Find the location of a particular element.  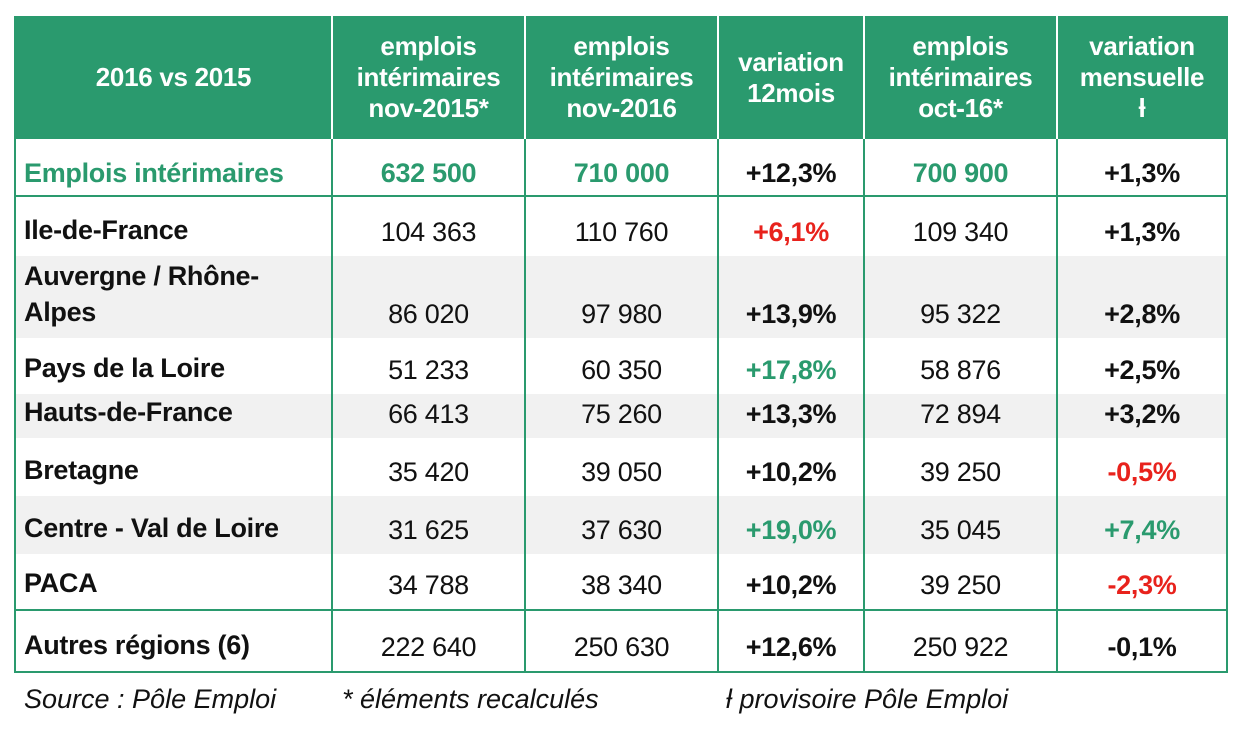

header-variation-mensuelle: variation mensuelle ƚ is located at coordinates (1141, 77).